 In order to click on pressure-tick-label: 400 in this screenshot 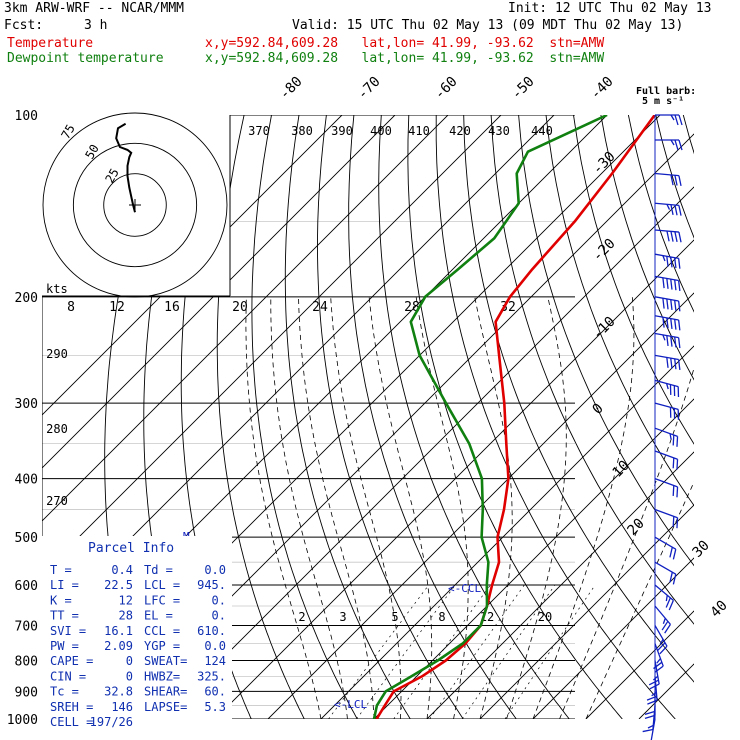, I will do `click(26, 480)`.